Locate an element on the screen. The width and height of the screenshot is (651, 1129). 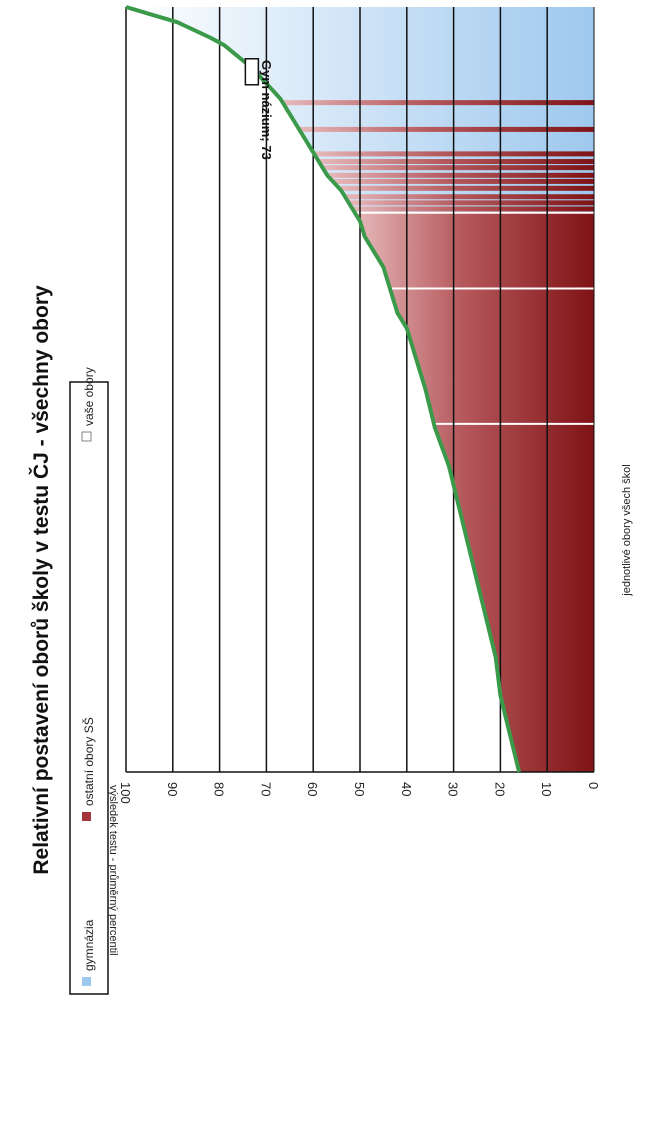
tick-label-40: 40 is located at coordinates (406, 789).